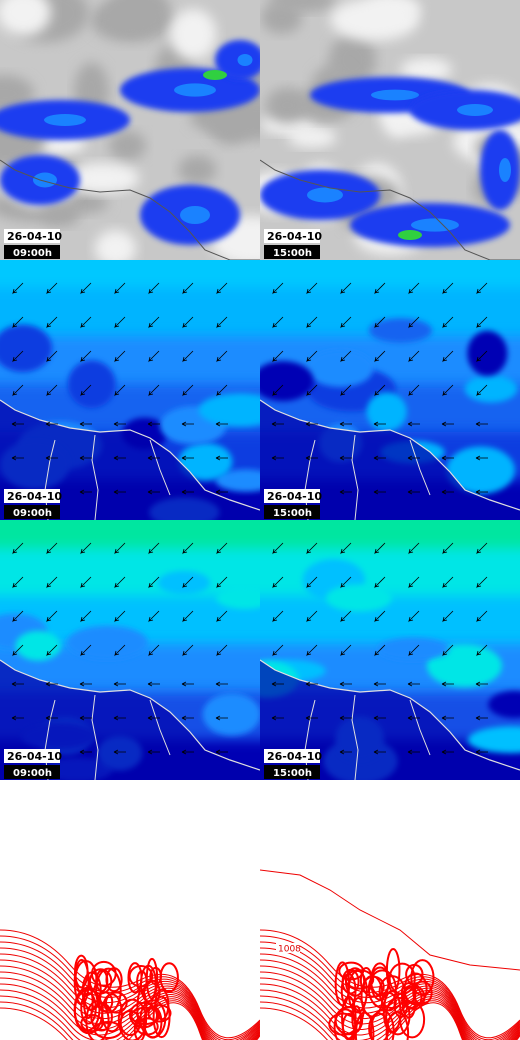 This screenshot has height=1040, width=520. What do you see at coordinates (390, 130) in the screenshot?
I see `map-panel: 26-04-10 15:00h` at bounding box center [390, 130].